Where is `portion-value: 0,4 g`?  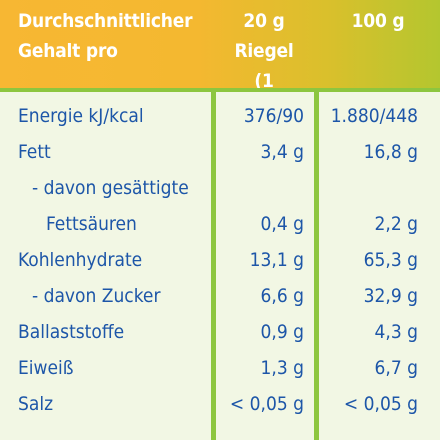
portion-value: 0,4 g is located at coordinates (282, 224).